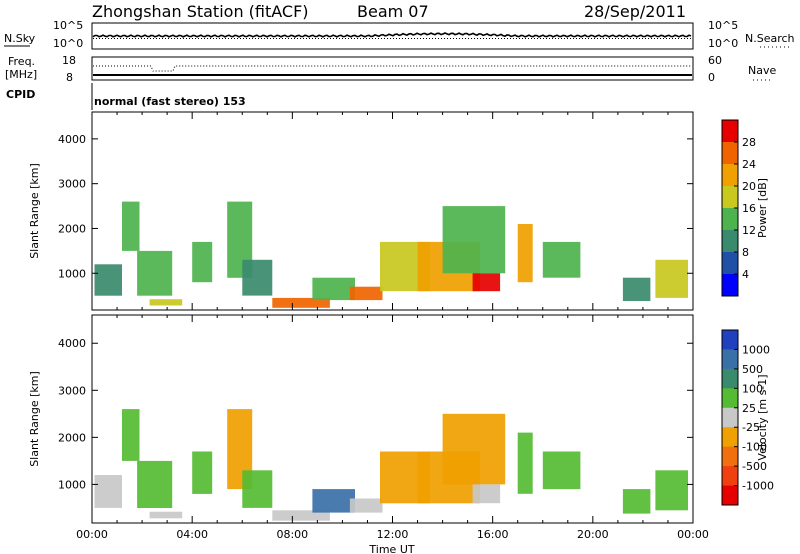 The height and width of the screenshot is (554, 800). What do you see at coordinates (749, 230) in the screenshot?
I see `colorbar-tick-label: 12` at bounding box center [749, 230].